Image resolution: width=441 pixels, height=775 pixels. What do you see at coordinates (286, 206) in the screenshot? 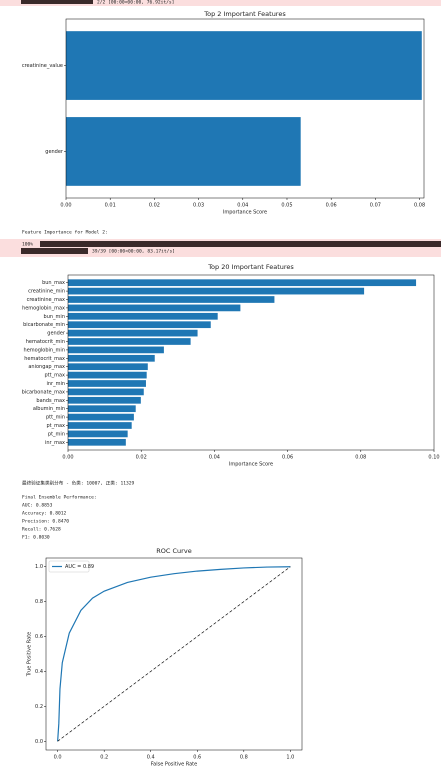
I see `x-tick-label: 0.05` at bounding box center [286, 206].